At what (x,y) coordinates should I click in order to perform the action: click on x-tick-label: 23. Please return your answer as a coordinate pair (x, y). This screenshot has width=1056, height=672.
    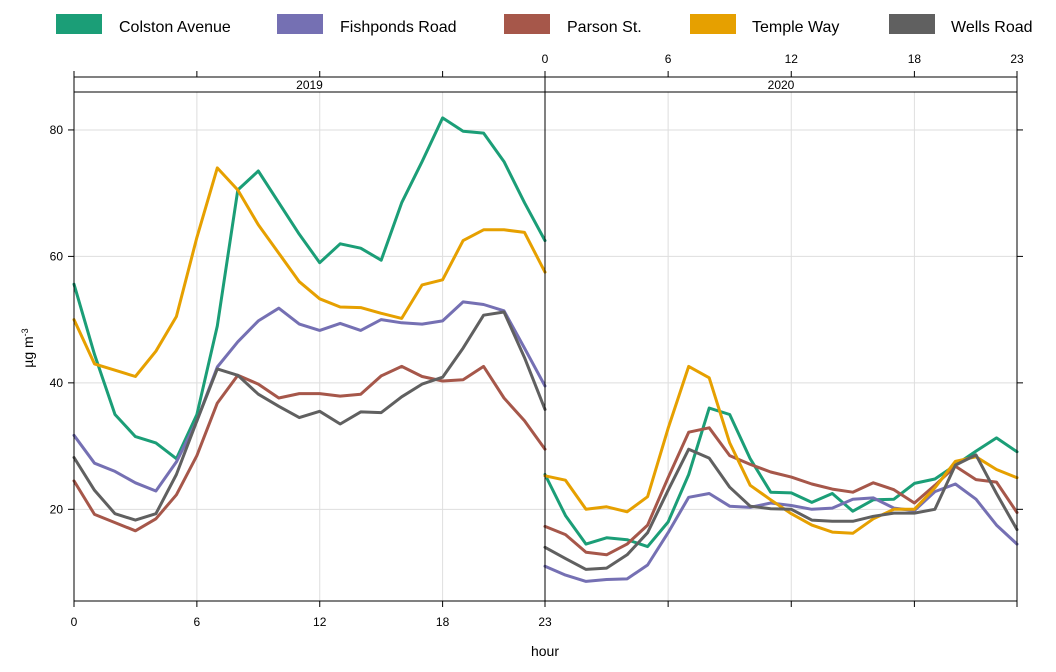
    Looking at the image, I should click on (545, 622).